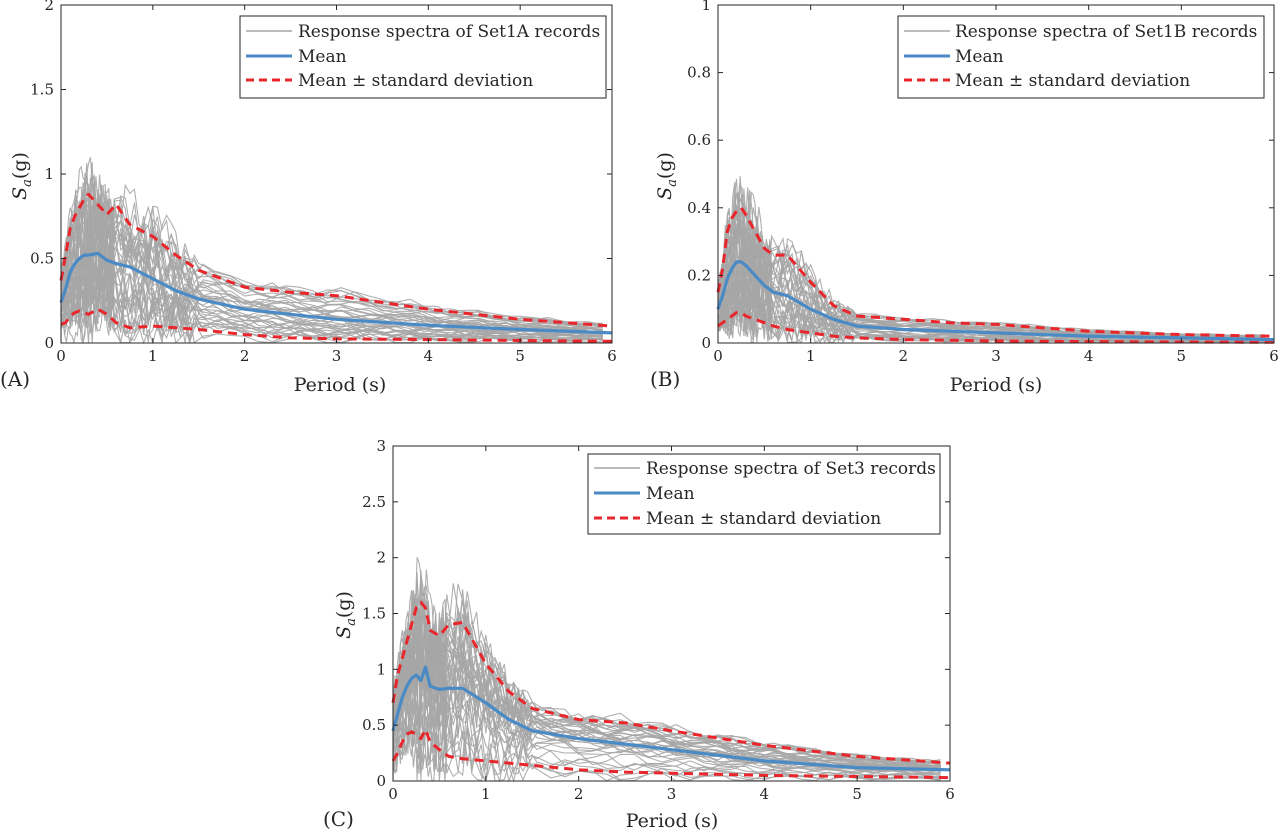  Describe the element at coordinates (1273, 356) in the screenshot. I see `panel-b-x-tick-label: 6` at that location.